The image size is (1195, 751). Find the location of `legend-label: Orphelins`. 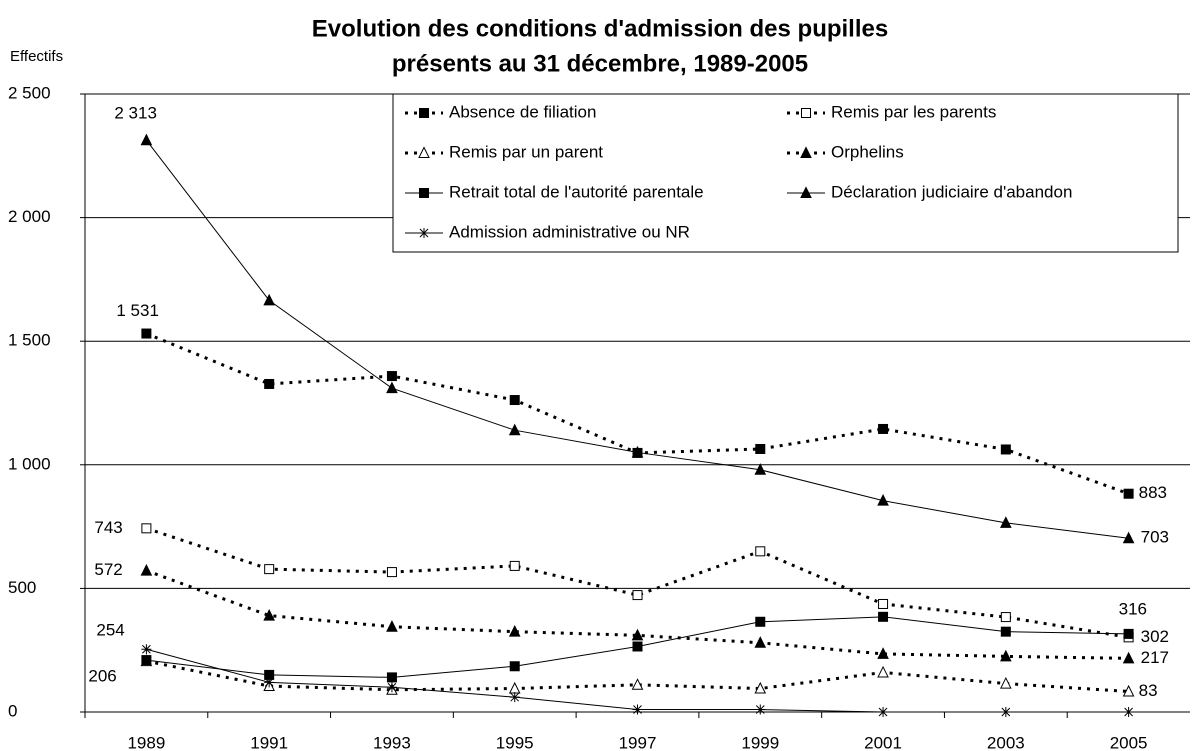

legend-label: Orphelins is located at coordinates (867, 151).